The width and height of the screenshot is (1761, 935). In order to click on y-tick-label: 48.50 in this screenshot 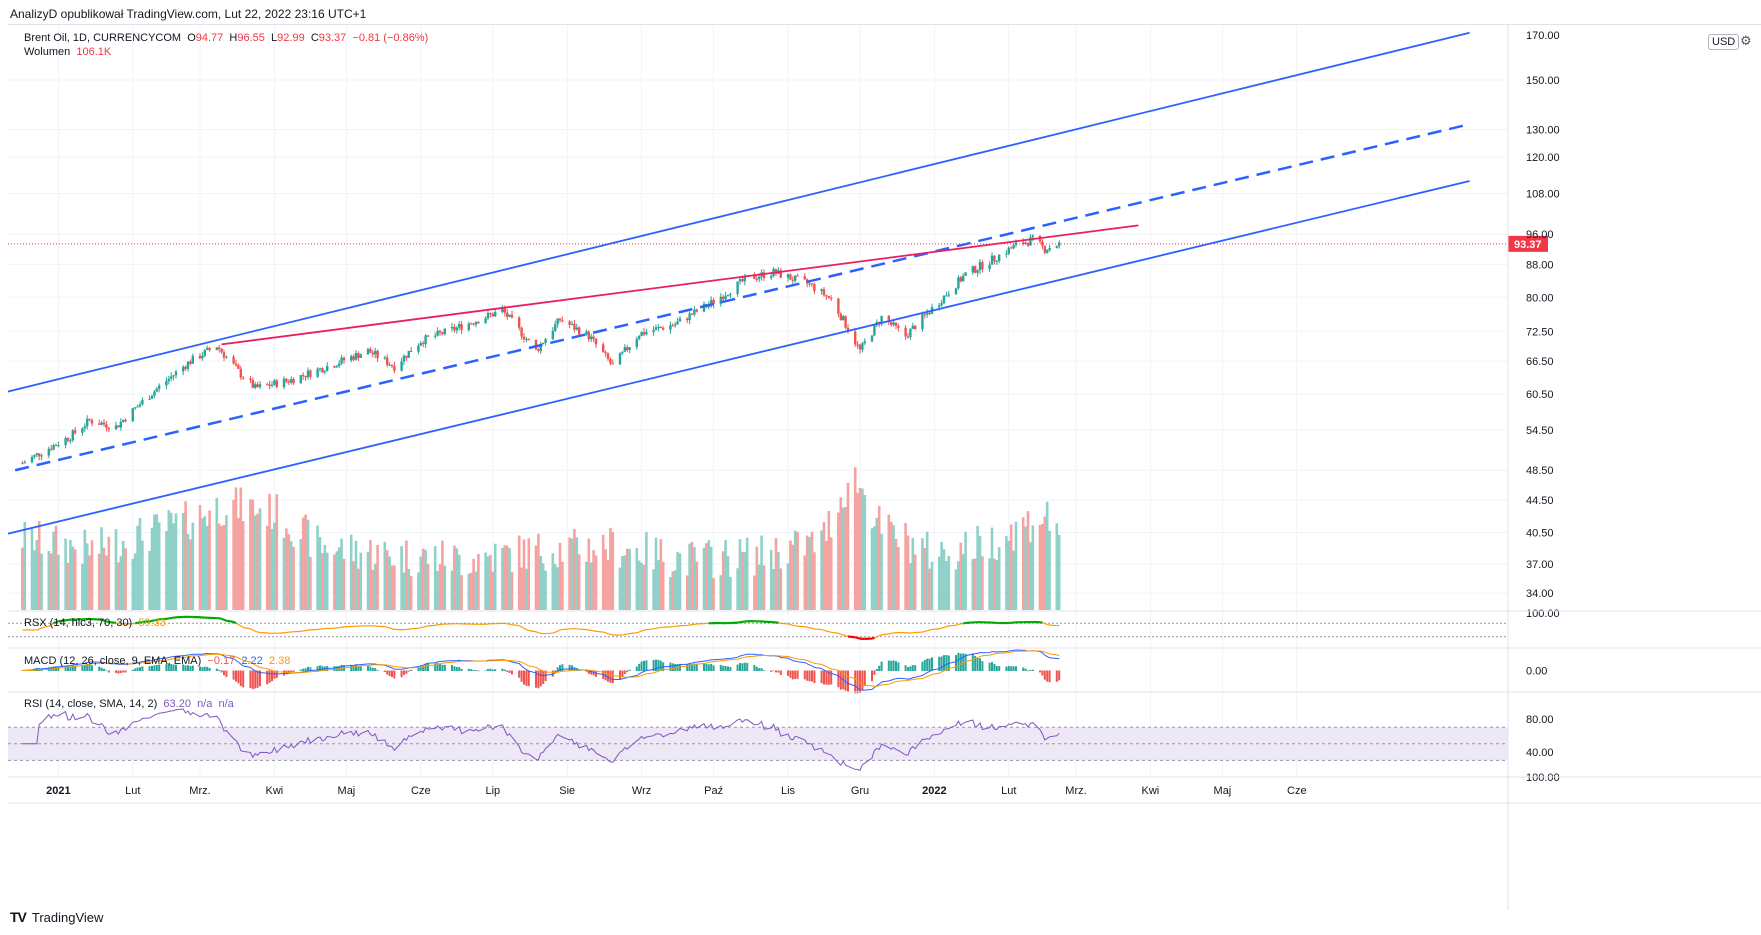, I will do `click(1540, 471)`.